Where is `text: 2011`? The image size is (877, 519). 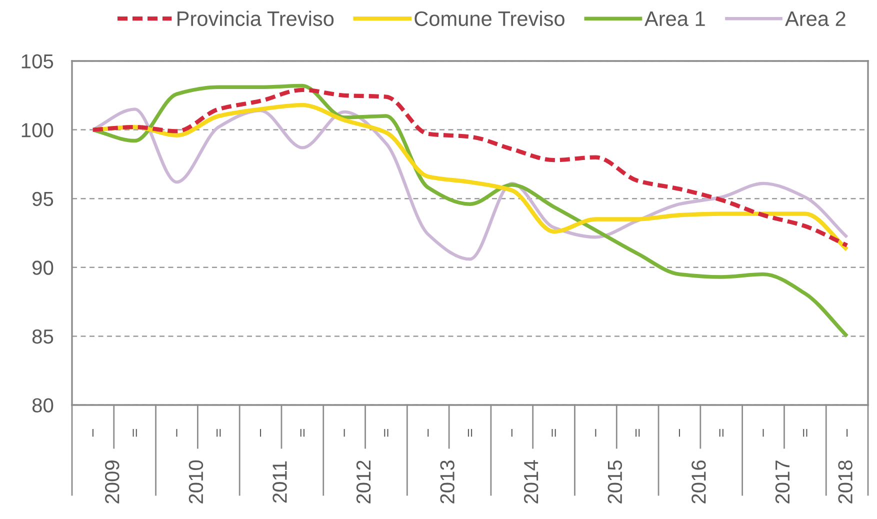
text: 2011 is located at coordinates (279, 482).